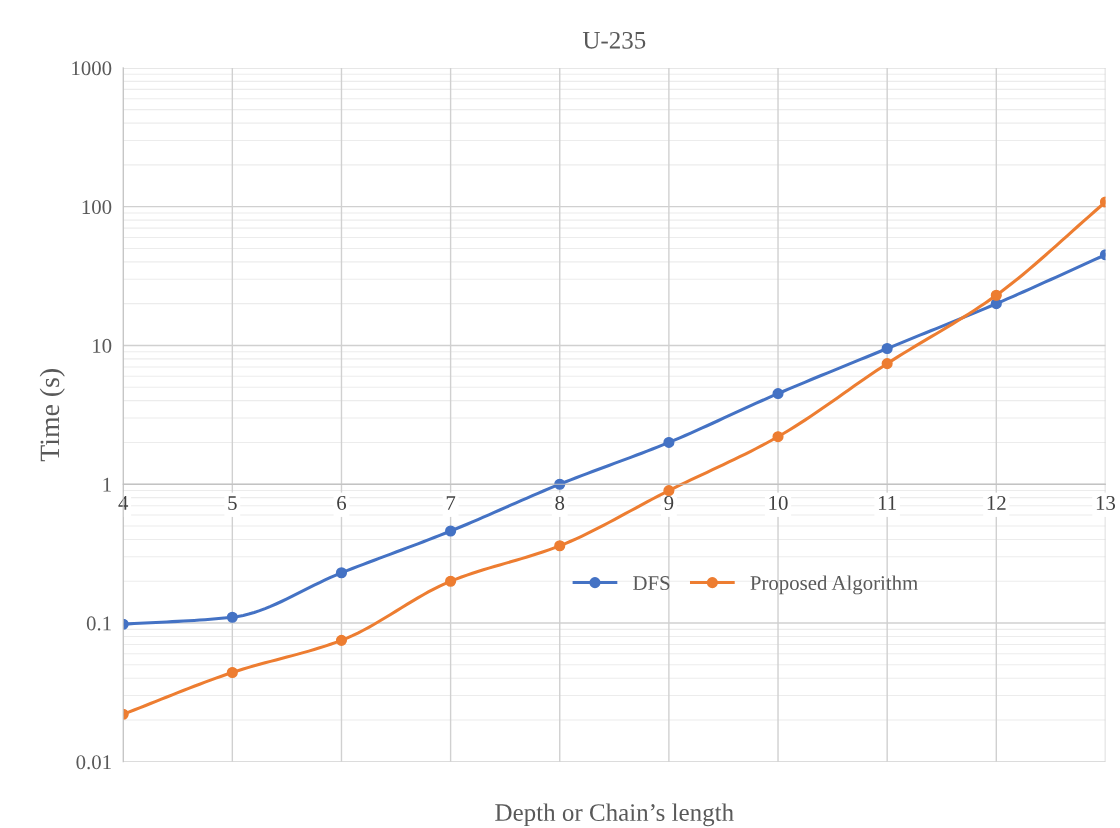 This screenshot has height=828, width=1120. What do you see at coordinates (92, 68) in the screenshot?
I see `y-tick-label: 1000` at bounding box center [92, 68].